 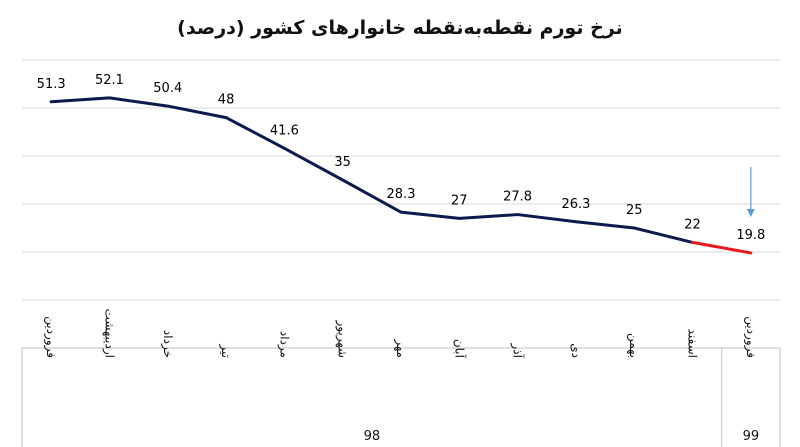 I want to click on data-label: 51.3, so click(x=51, y=84).